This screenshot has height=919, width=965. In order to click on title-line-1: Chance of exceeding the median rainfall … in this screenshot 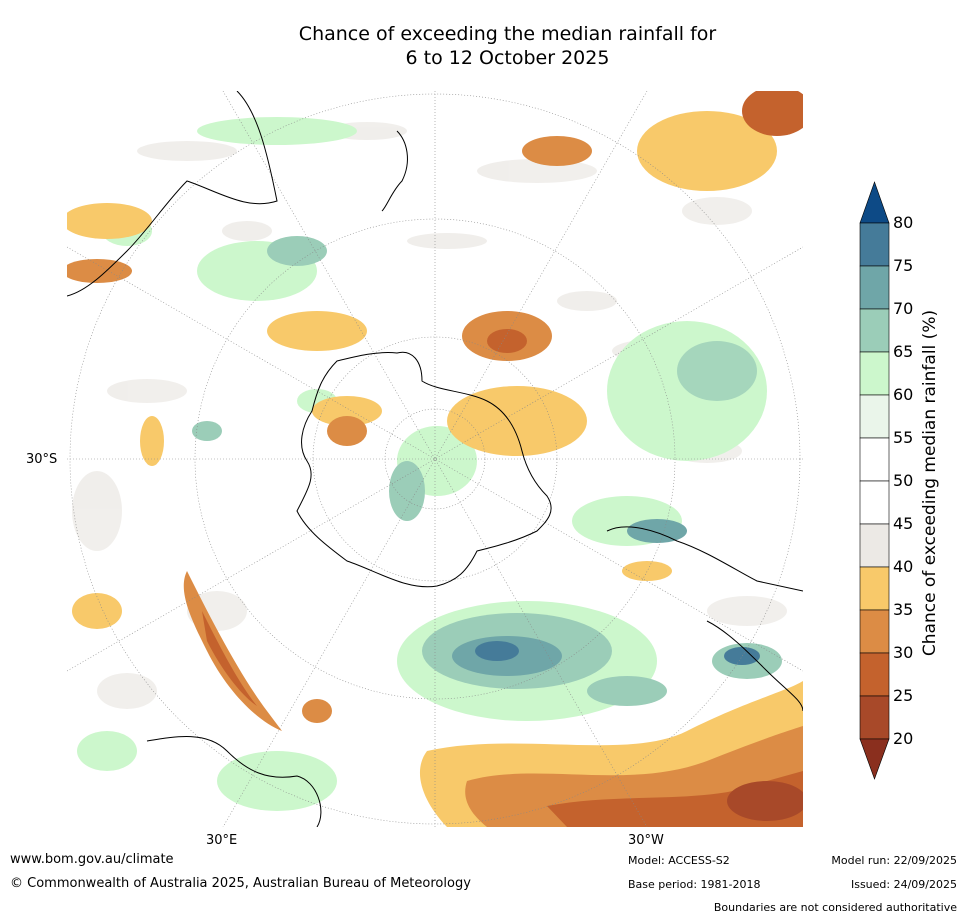, I will do `click(507, 34)`.